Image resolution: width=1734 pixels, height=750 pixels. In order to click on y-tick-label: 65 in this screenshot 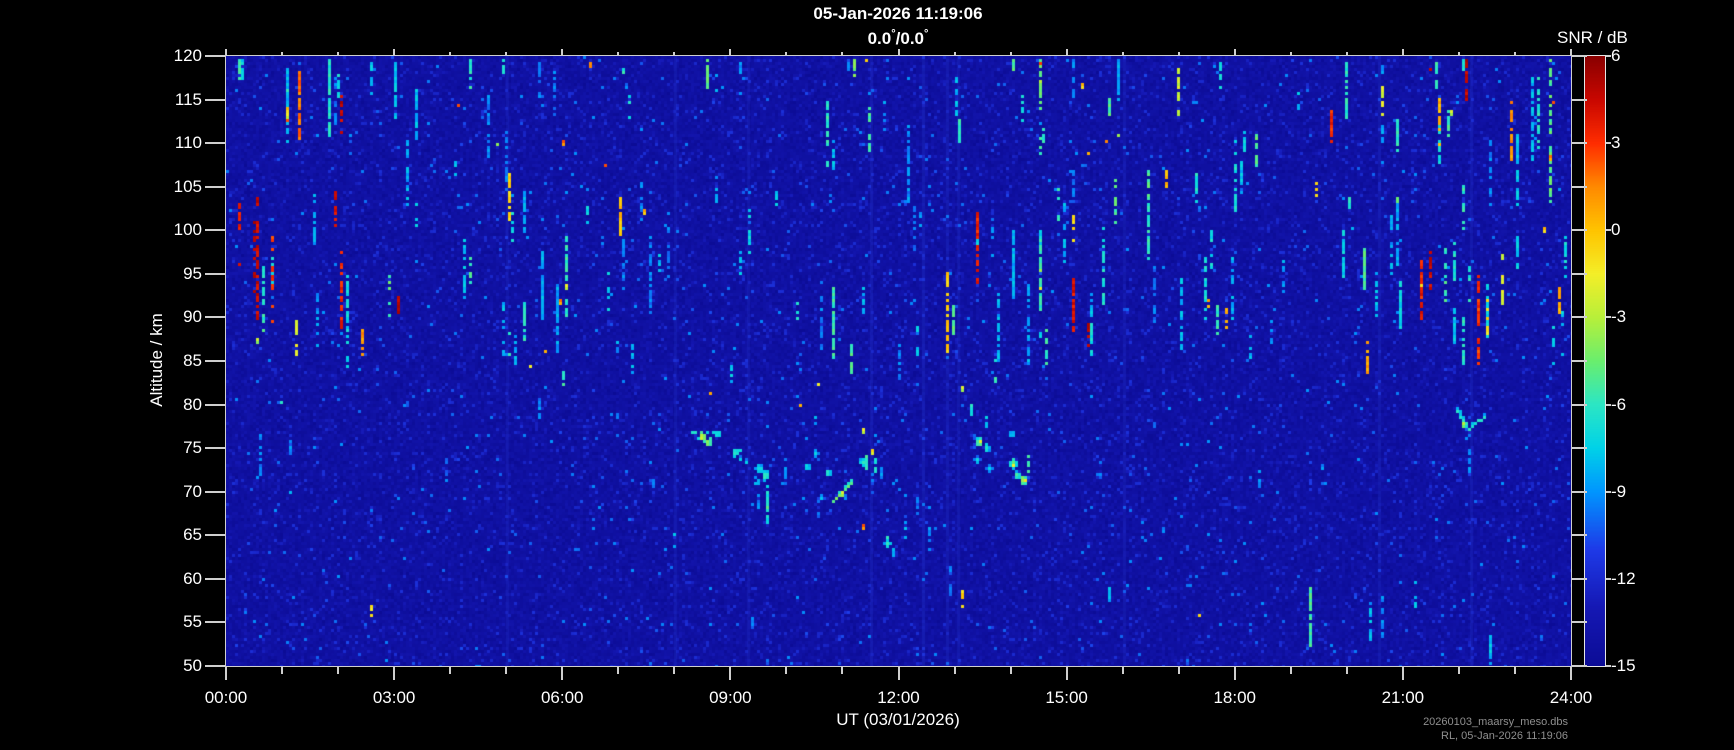, I will do `click(192, 535)`.